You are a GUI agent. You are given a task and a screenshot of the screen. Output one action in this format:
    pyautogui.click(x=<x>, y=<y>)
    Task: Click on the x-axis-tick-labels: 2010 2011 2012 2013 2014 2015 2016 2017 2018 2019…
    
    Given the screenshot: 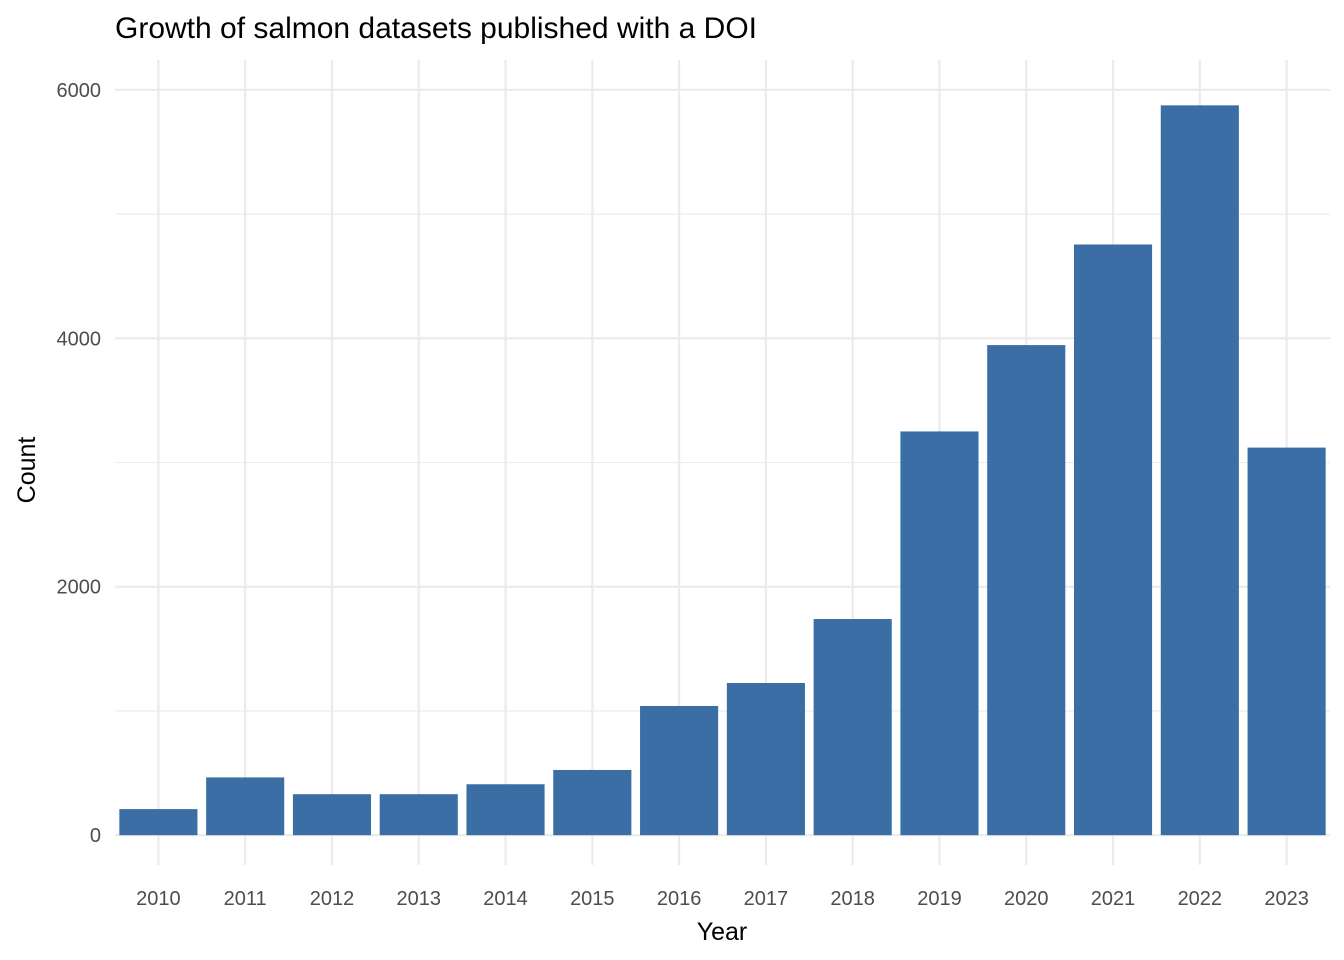 What is the action you would take?
    pyautogui.click(x=722, y=899)
    